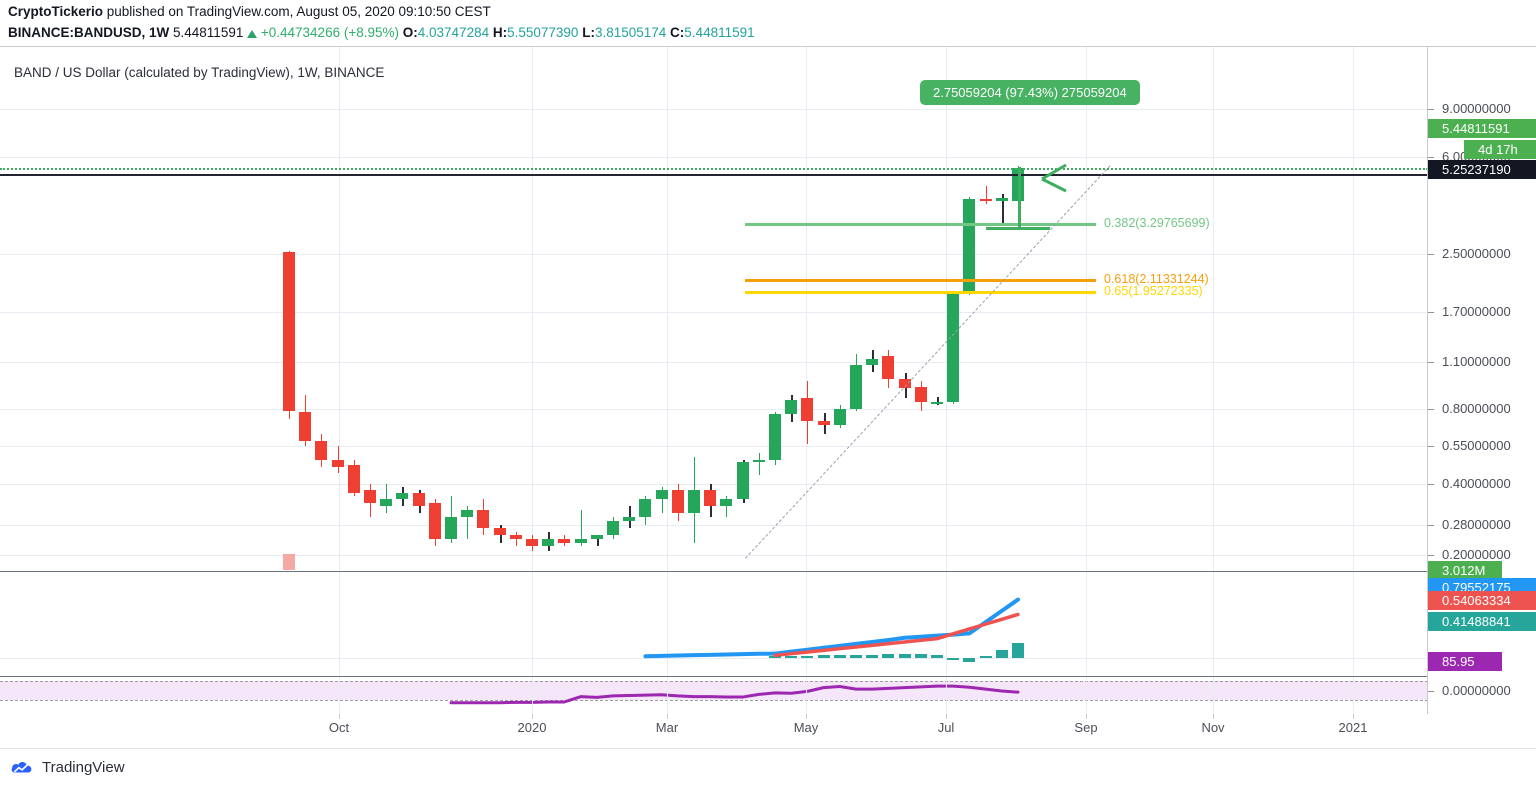 The image size is (1536, 786). What do you see at coordinates (1018, 228) in the screenshot?
I see `measure-bottom-cap` at bounding box center [1018, 228].